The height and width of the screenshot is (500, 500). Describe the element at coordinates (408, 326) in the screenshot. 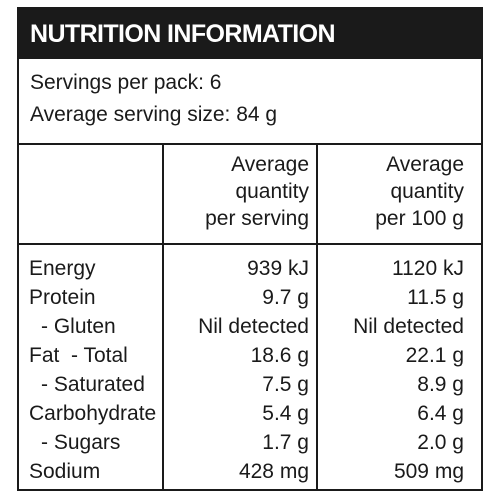

I see `per-100g-value: Nil detected` at that location.